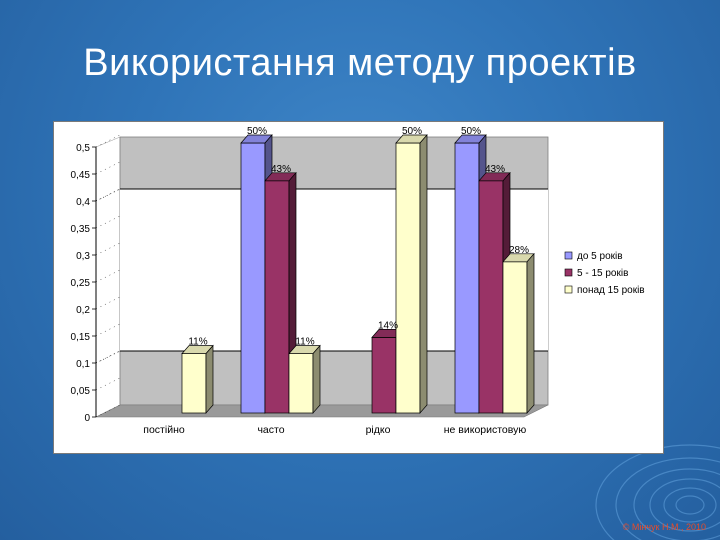 The height and width of the screenshot is (540, 720). I want to click on data-label: 28%, so click(519, 250).